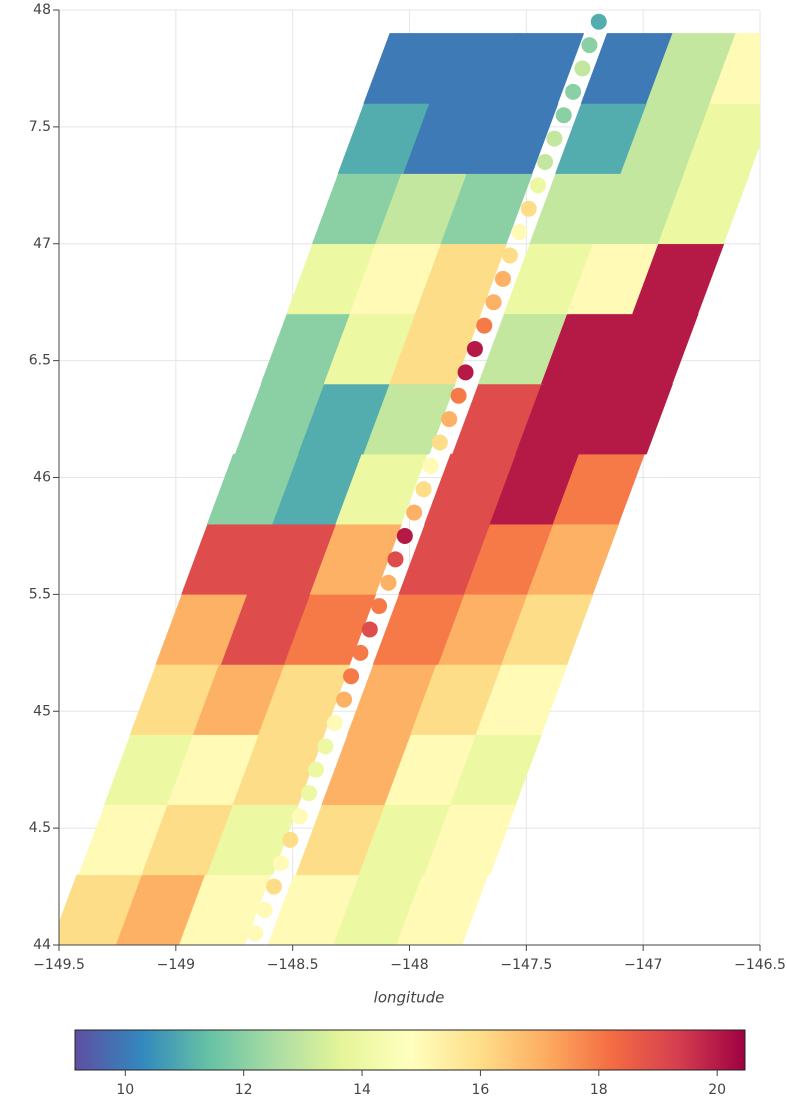  I want to click on colorbar, so click(410, 1050).